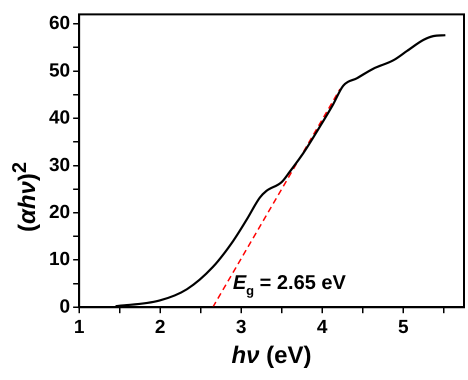 The image size is (468, 380). I want to click on x-tick-label: 2, so click(160, 327).